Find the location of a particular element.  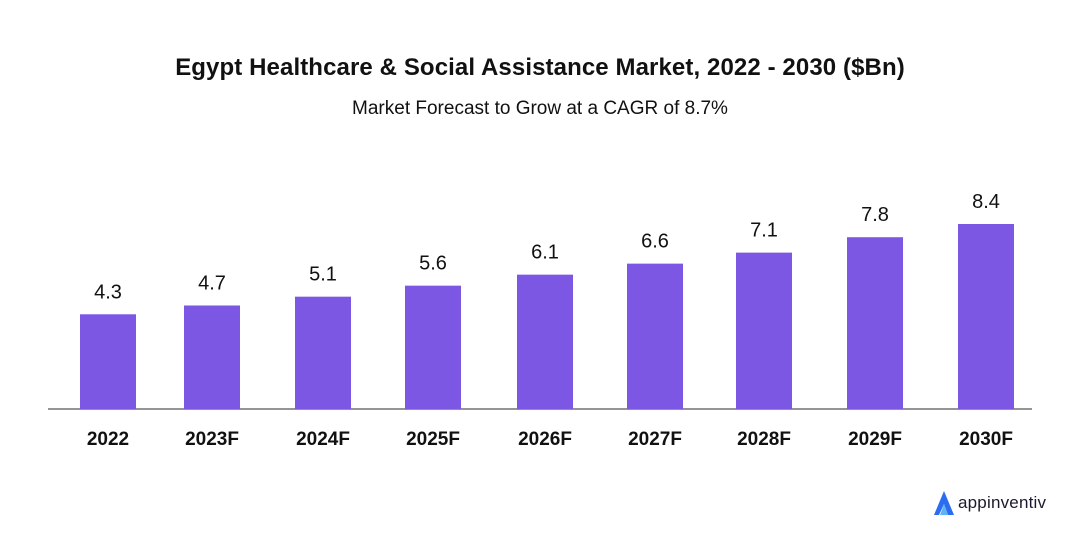

bar-2022 is located at coordinates (108, 361).